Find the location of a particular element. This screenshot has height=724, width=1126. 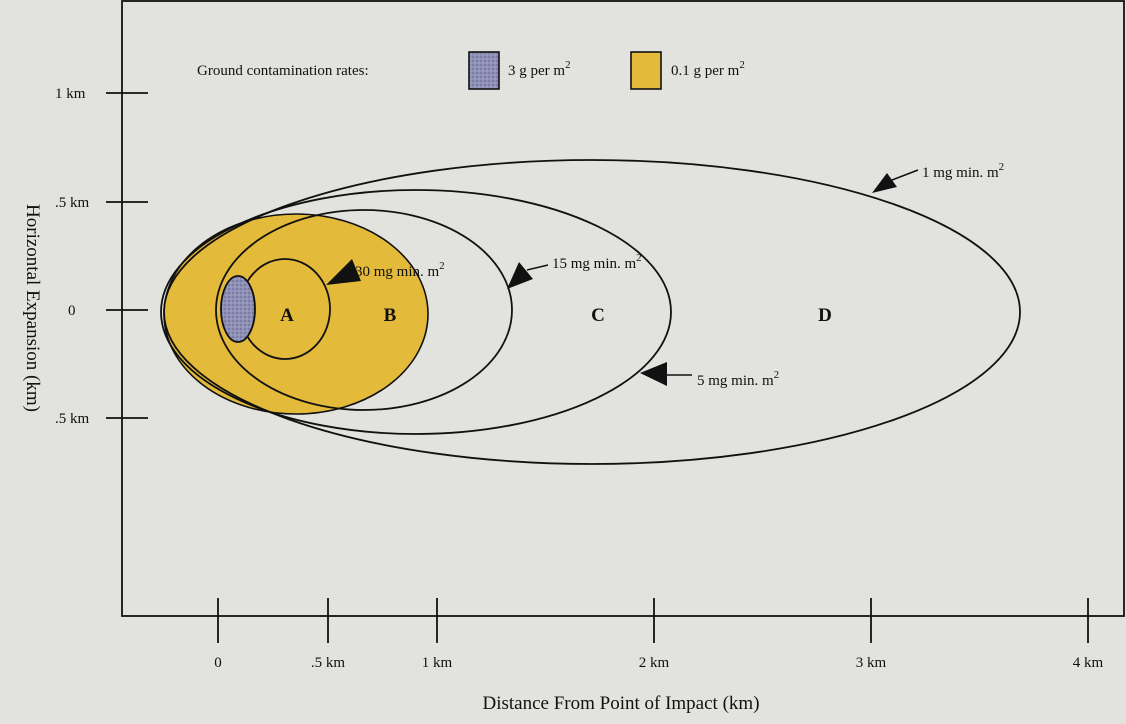

dose-label-15-mg: 15 mg min. m2 is located at coordinates (597, 262).